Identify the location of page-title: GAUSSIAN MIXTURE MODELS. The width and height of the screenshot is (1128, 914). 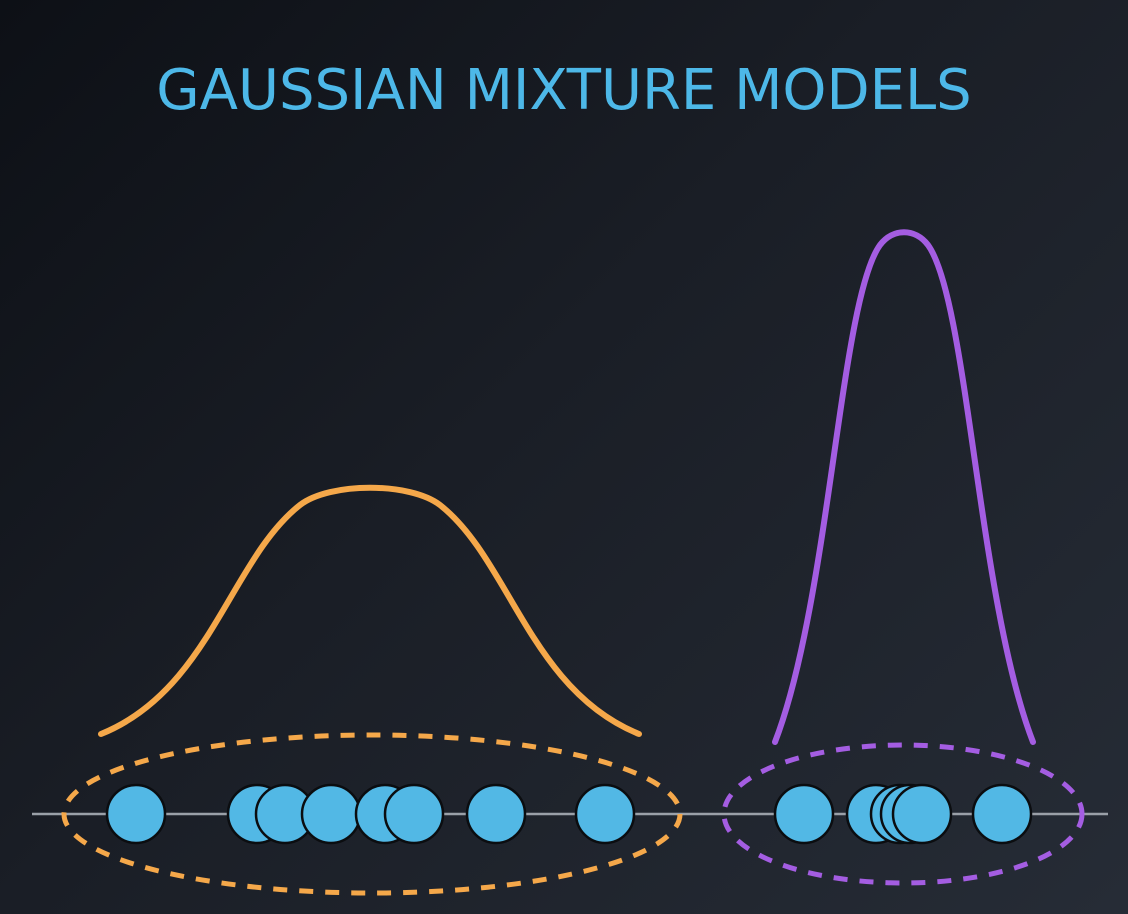
(564, 90).